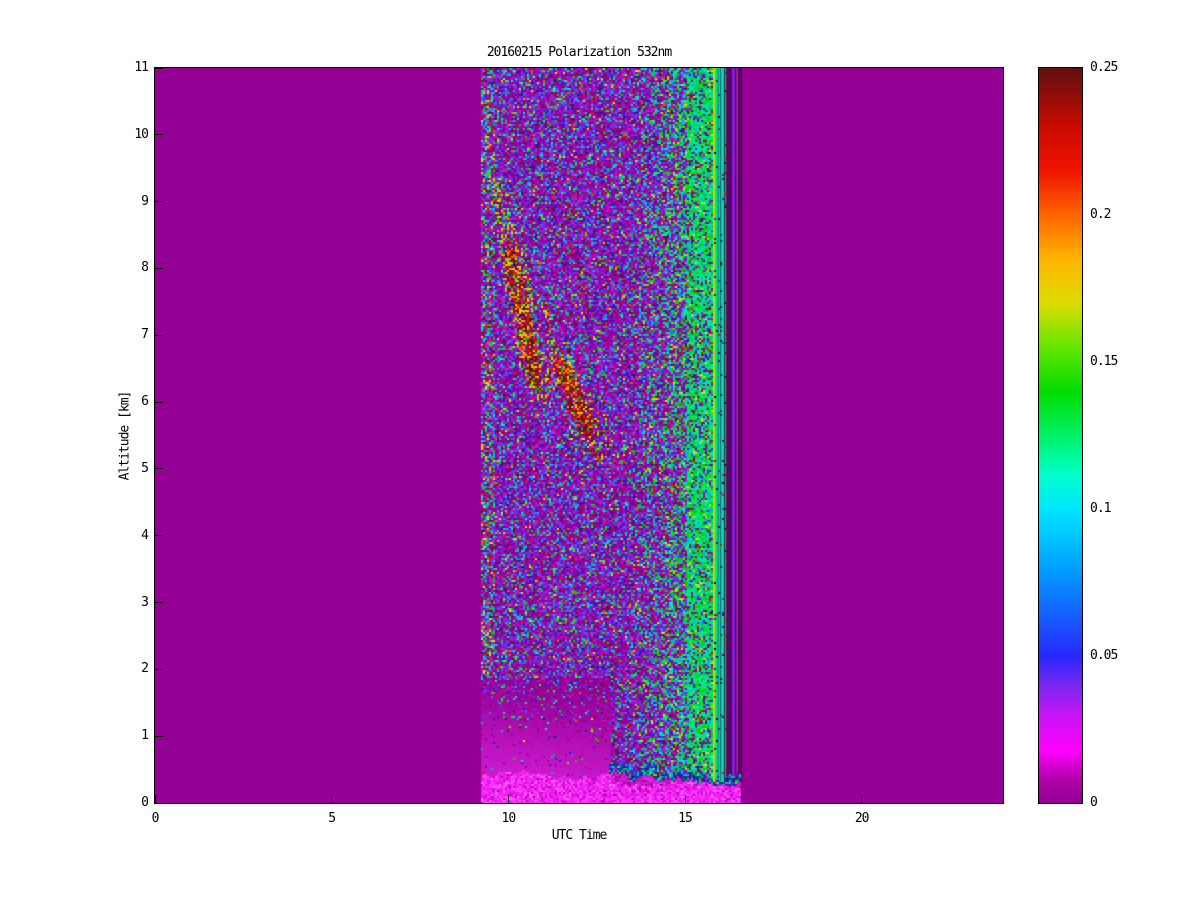 This screenshot has height=901, width=1200. I want to click on y-axis-title: Altitude [km], so click(125, 436).